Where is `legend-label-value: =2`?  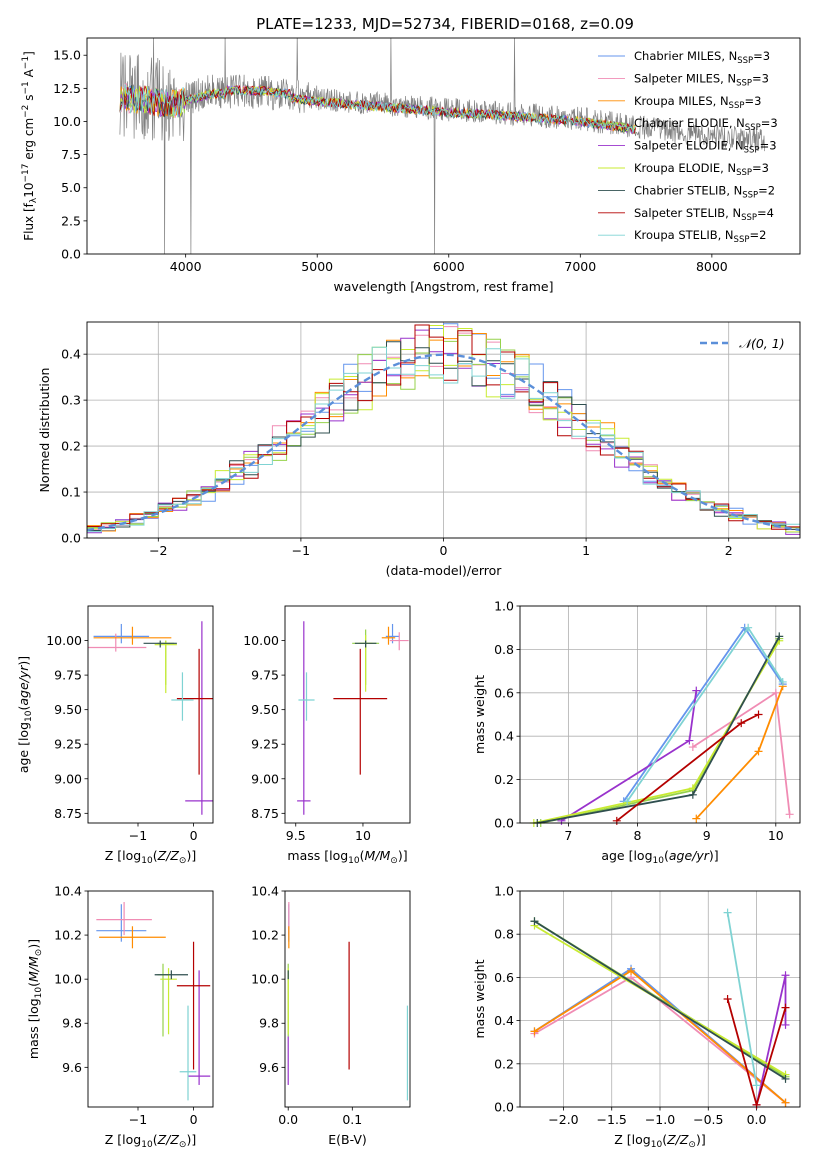
legend-label-value: =2 is located at coordinates (757, 235).